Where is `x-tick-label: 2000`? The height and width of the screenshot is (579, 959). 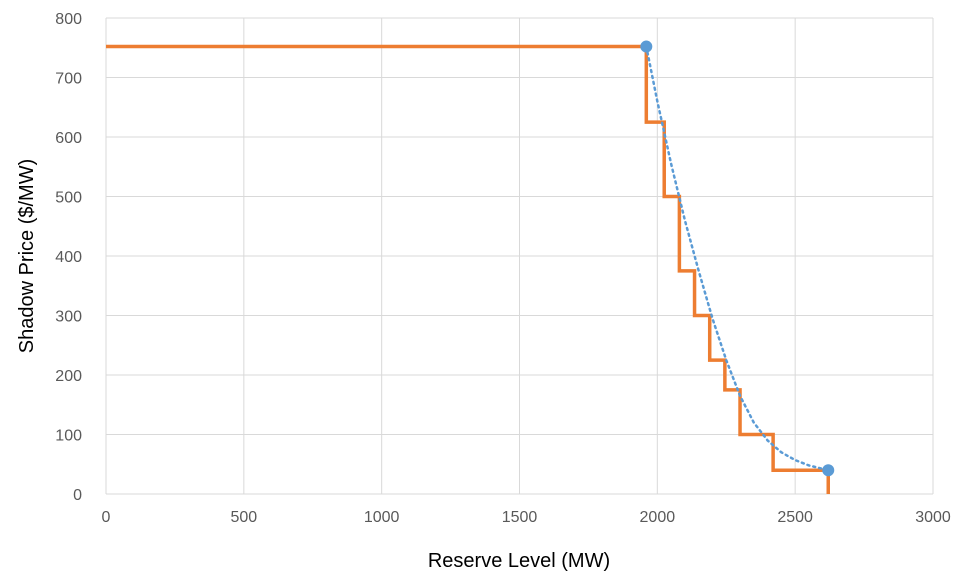
x-tick-label: 2000 is located at coordinates (658, 517).